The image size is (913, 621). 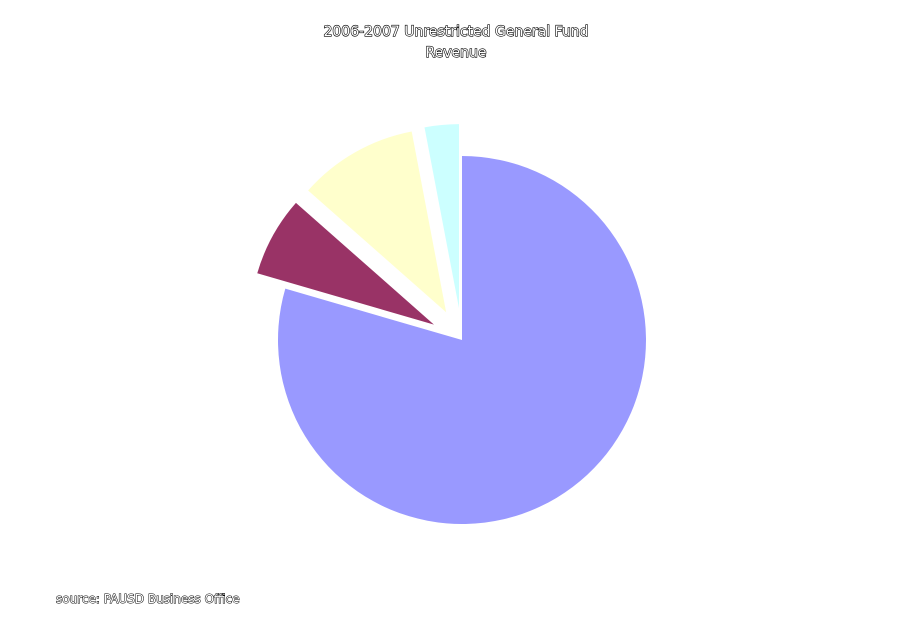 What do you see at coordinates (456, 53) in the screenshot?
I see `chart-subtitle: Revenue` at bounding box center [456, 53].